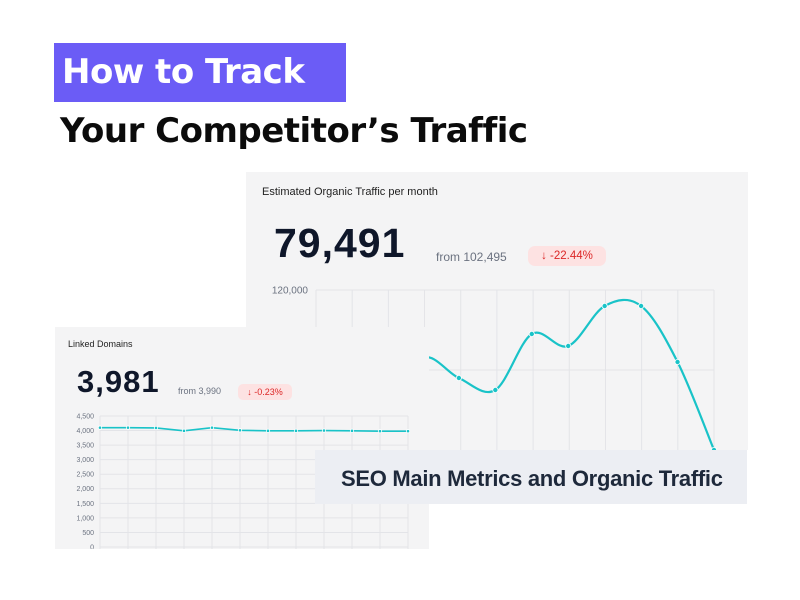 The image size is (800, 600). I want to click on domains-ytick-label: 3,500, so click(85, 446).